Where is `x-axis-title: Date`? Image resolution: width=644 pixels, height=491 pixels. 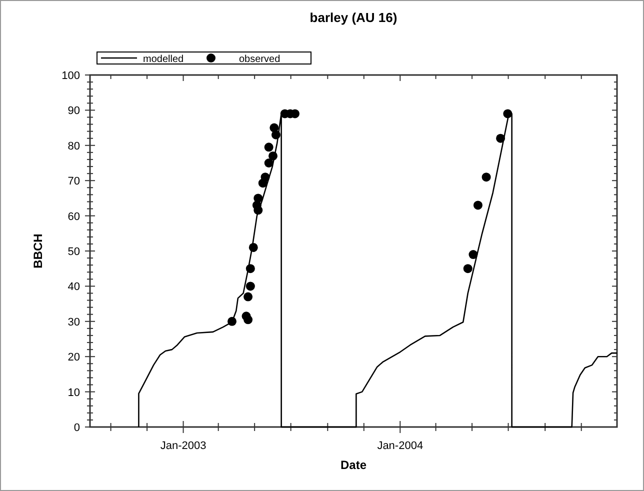
x-axis-title: Date is located at coordinates (353, 465).